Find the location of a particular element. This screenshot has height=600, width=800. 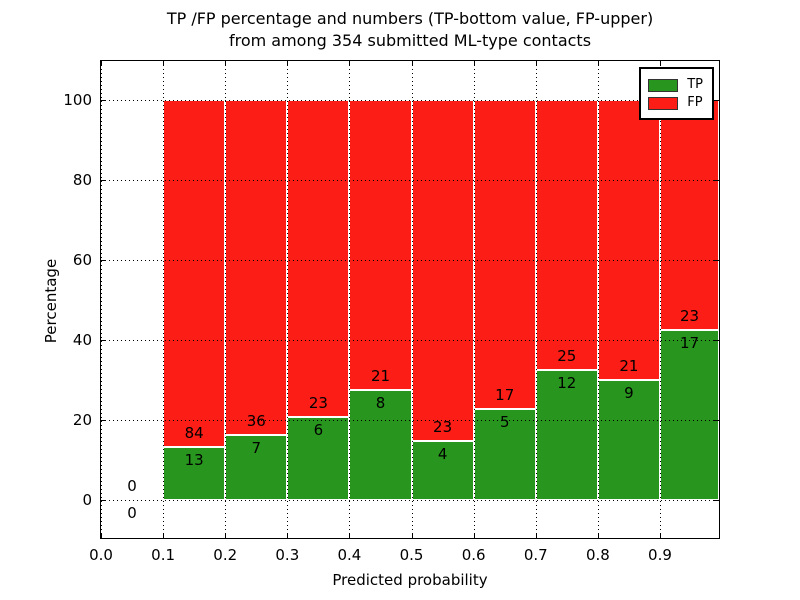

y-tick-label: 0 is located at coordinates (87, 500).